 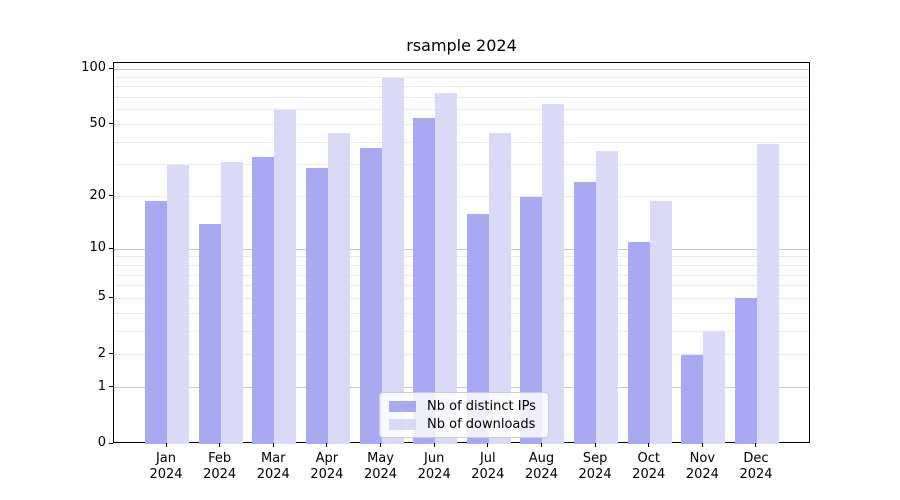 I want to click on bar-ips-jun, so click(x=424, y=281).